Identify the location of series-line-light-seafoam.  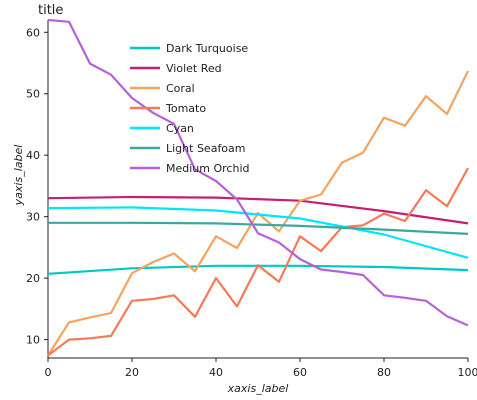
(258, 228).